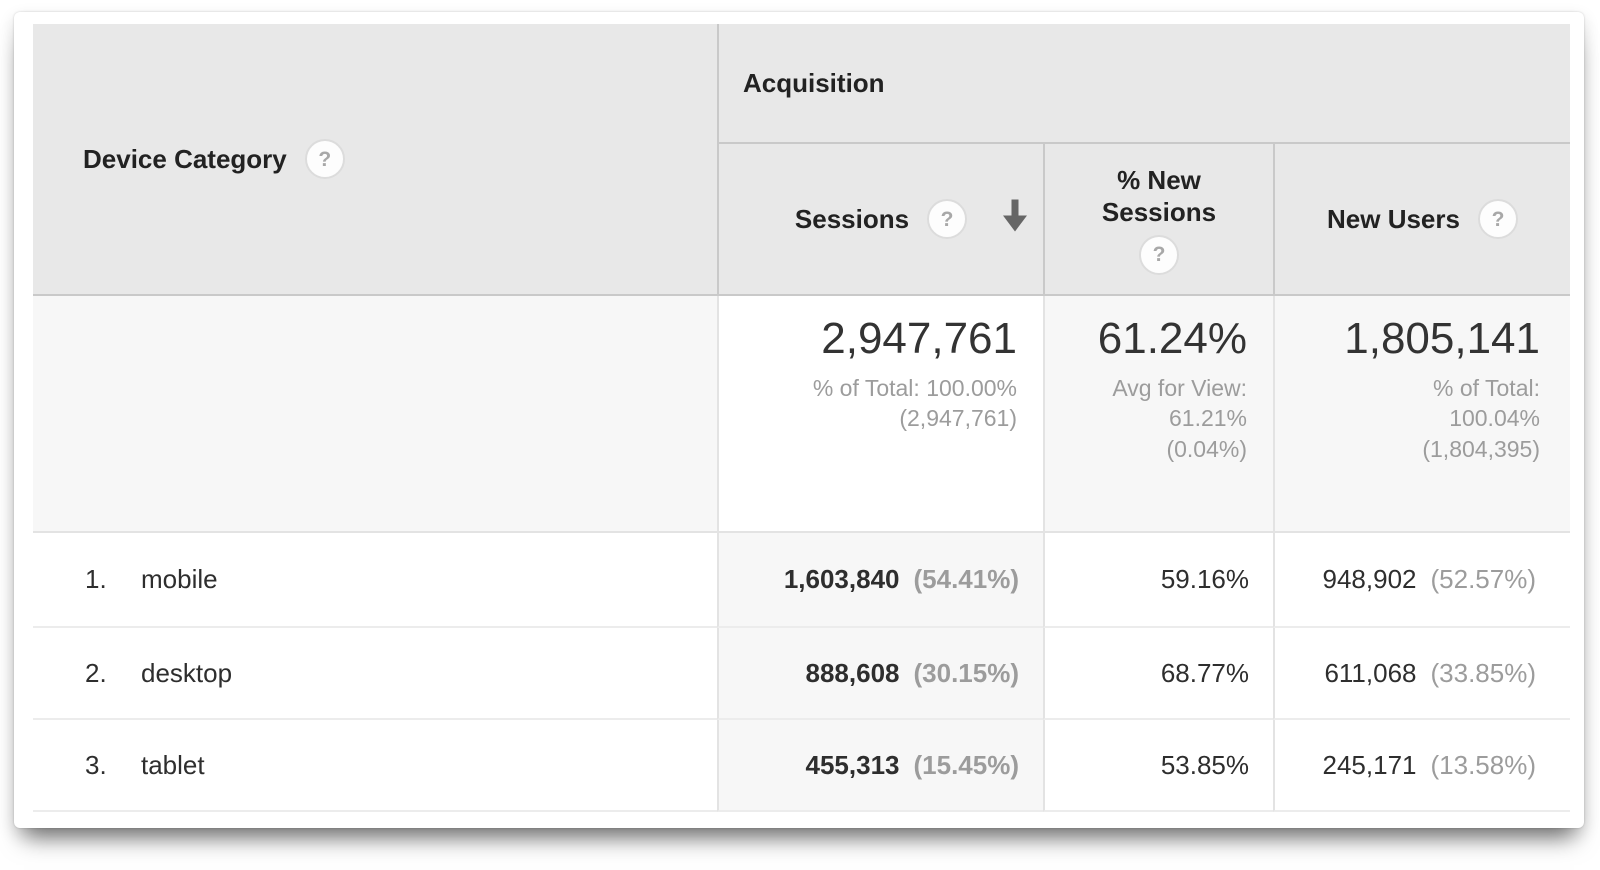 This screenshot has height=870, width=1600. What do you see at coordinates (1158, 580) in the screenshot?
I see `table-row-pct-new-sessions-cell: 59.16%` at bounding box center [1158, 580].